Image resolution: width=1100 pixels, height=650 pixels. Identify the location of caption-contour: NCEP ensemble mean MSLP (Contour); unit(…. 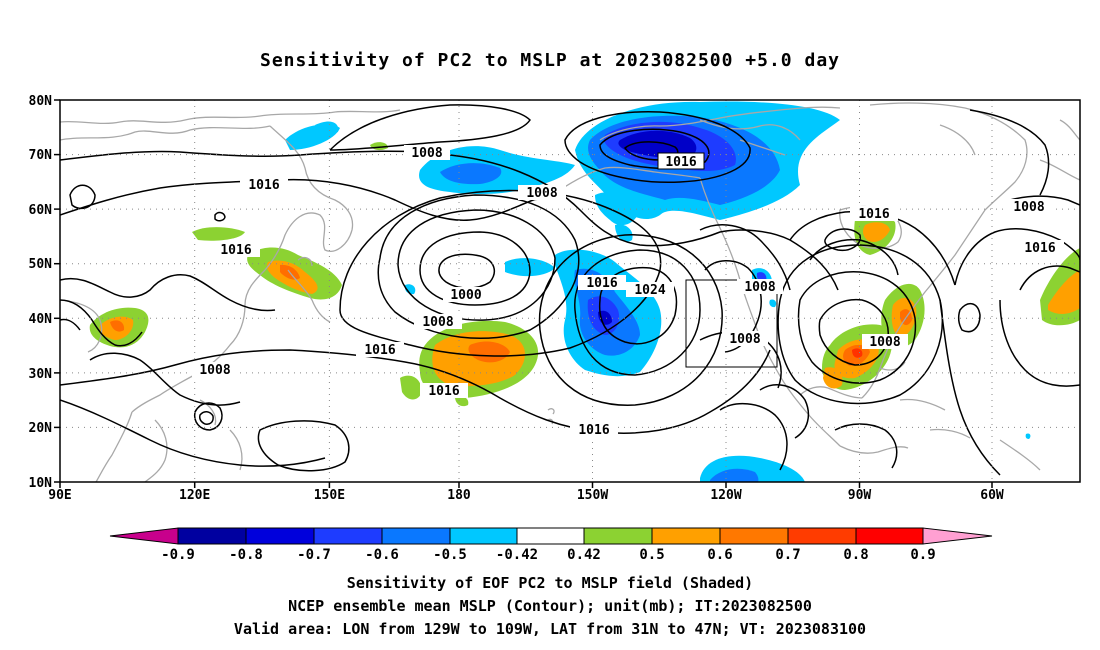
(550, 606).